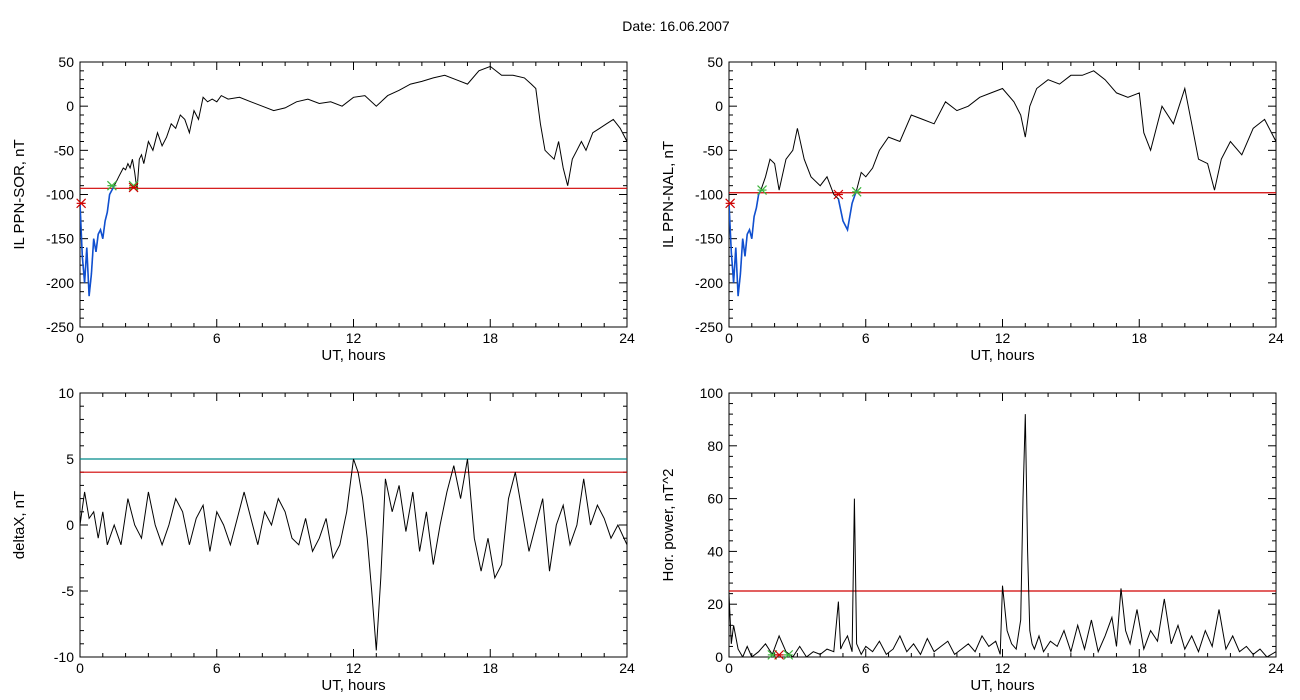 The height and width of the screenshot is (700, 1300). Describe the element at coordinates (676, 26) in the screenshot. I see `figure-title: Date: 16.06.2007` at that location.